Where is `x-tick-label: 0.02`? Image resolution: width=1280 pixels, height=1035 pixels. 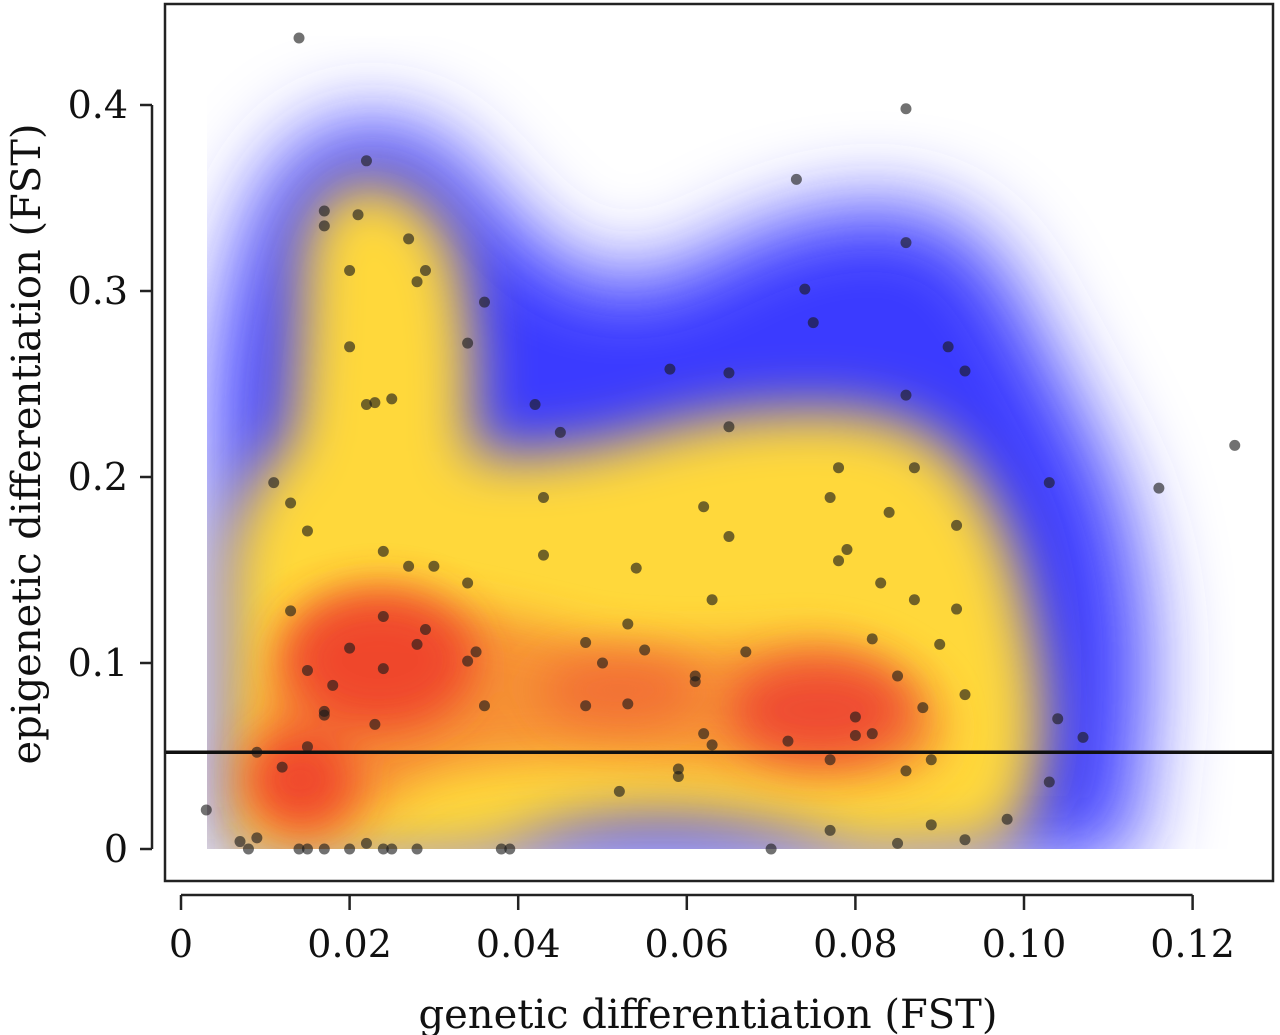
x-tick-label: 0.02 is located at coordinates (349, 944).